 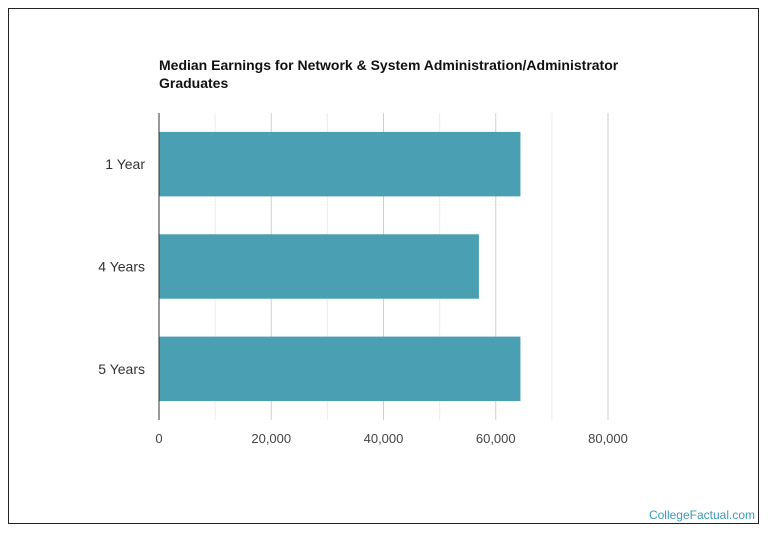 What do you see at coordinates (121, 369) in the screenshot?
I see `category-label: 5 Years` at bounding box center [121, 369].